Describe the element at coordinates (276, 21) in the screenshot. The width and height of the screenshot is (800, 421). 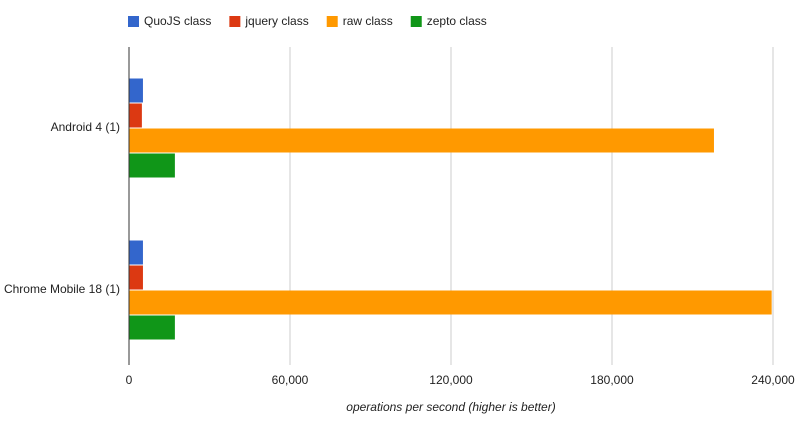
I see `legend-label: jquery class` at that location.